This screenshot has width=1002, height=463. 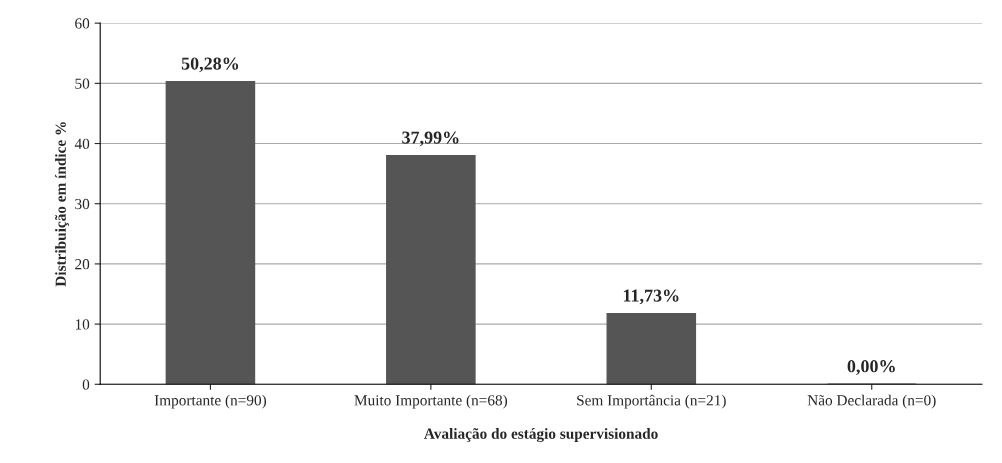 I want to click on x-tick-label: Importante (n=90), so click(x=210, y=401).